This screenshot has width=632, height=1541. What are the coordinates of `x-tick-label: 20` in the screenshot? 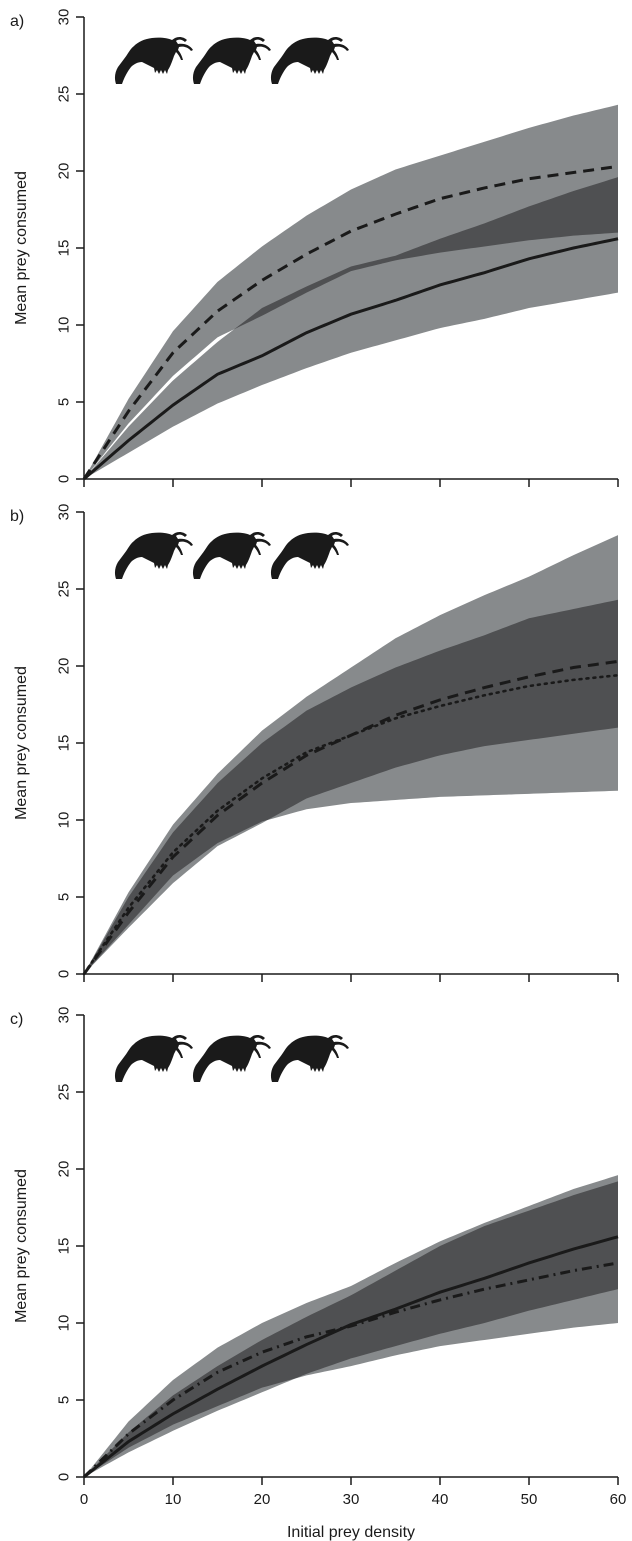 It's located at (262, 1499).